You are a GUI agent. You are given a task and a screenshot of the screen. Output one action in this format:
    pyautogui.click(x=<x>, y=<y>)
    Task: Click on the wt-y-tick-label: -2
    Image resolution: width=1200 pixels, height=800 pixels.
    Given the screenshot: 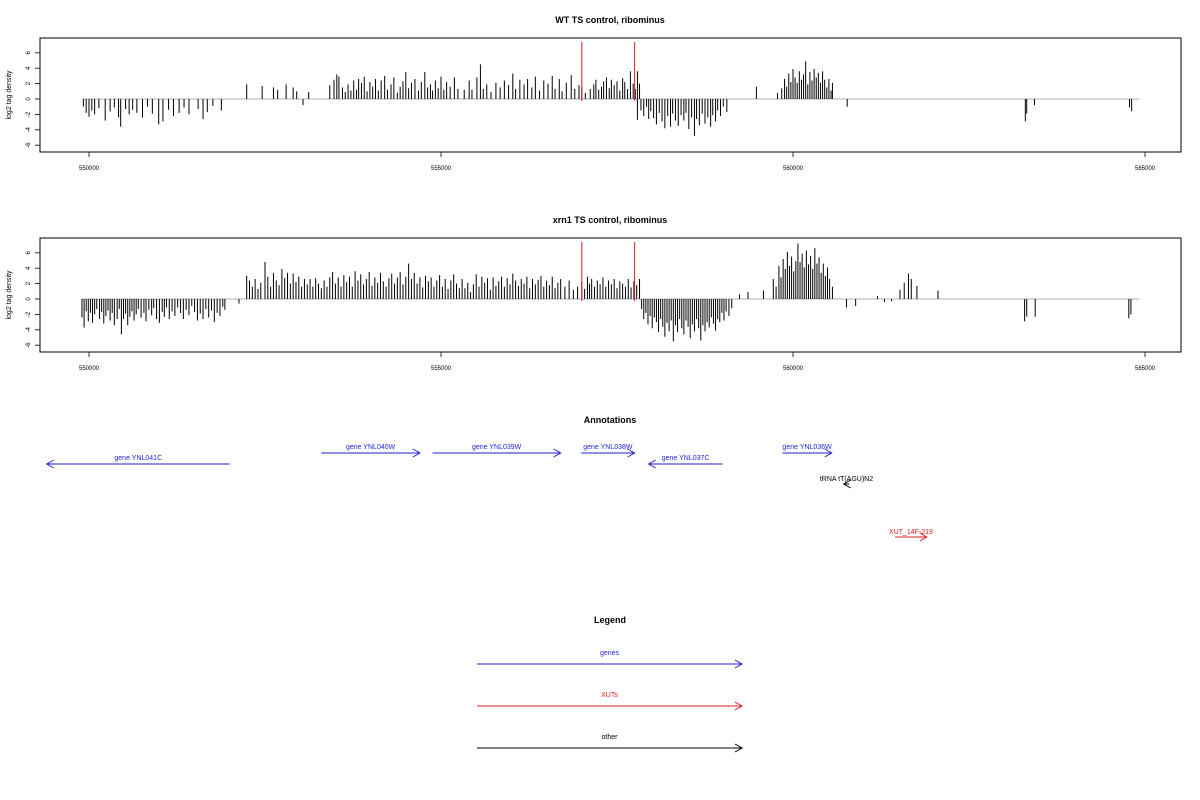 What is the action you would take?
    pyautogui.click(x=29, y=114)
    